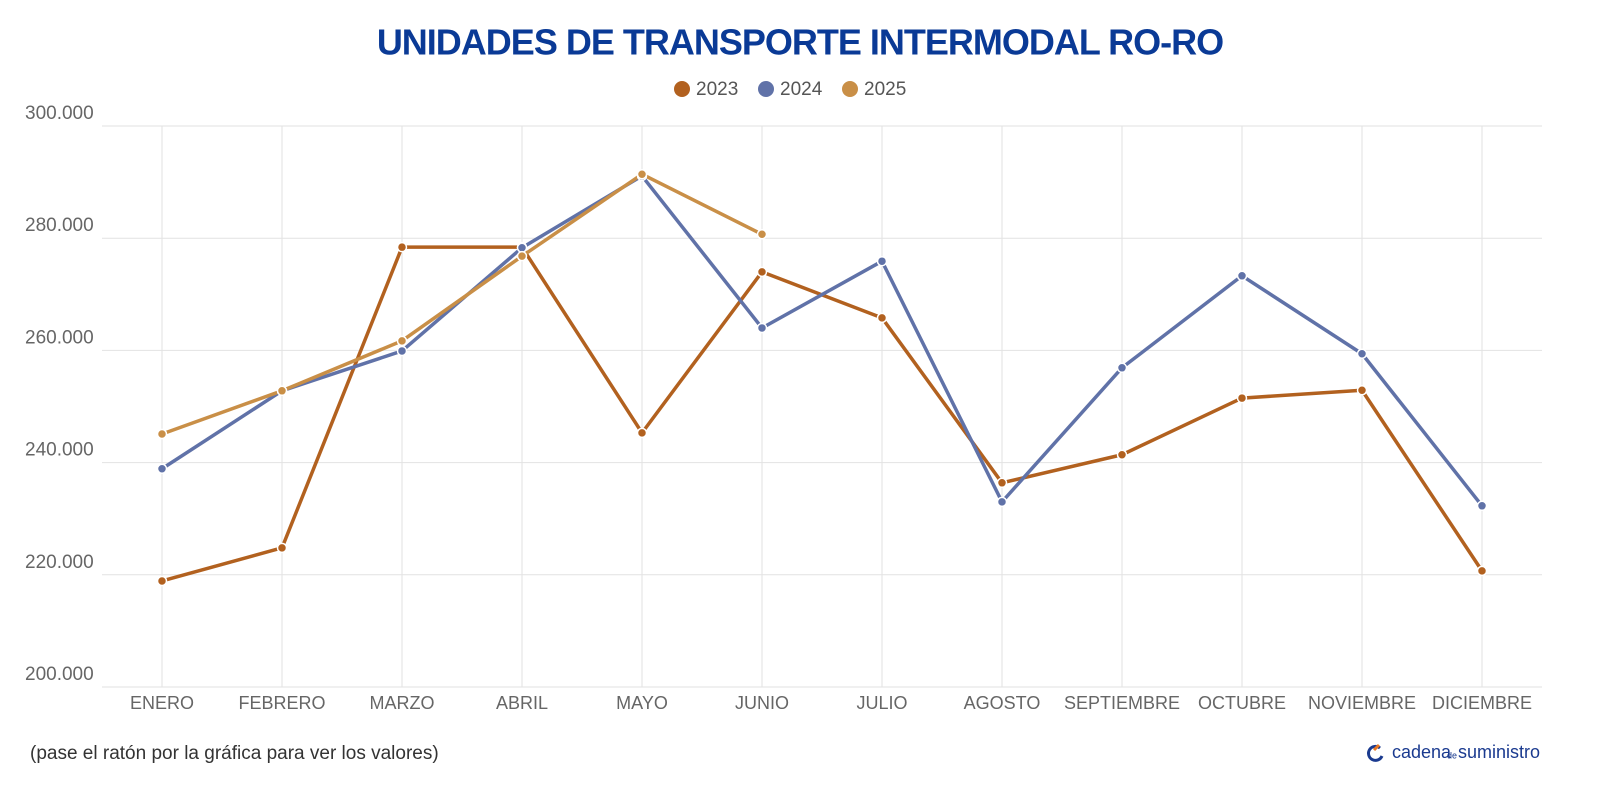 The image size is (1600, 800). What do you see at coordinates (59, 113) in the screenshot?
I see `y-tick-label: 300.000` at bounding box center [59, 113].